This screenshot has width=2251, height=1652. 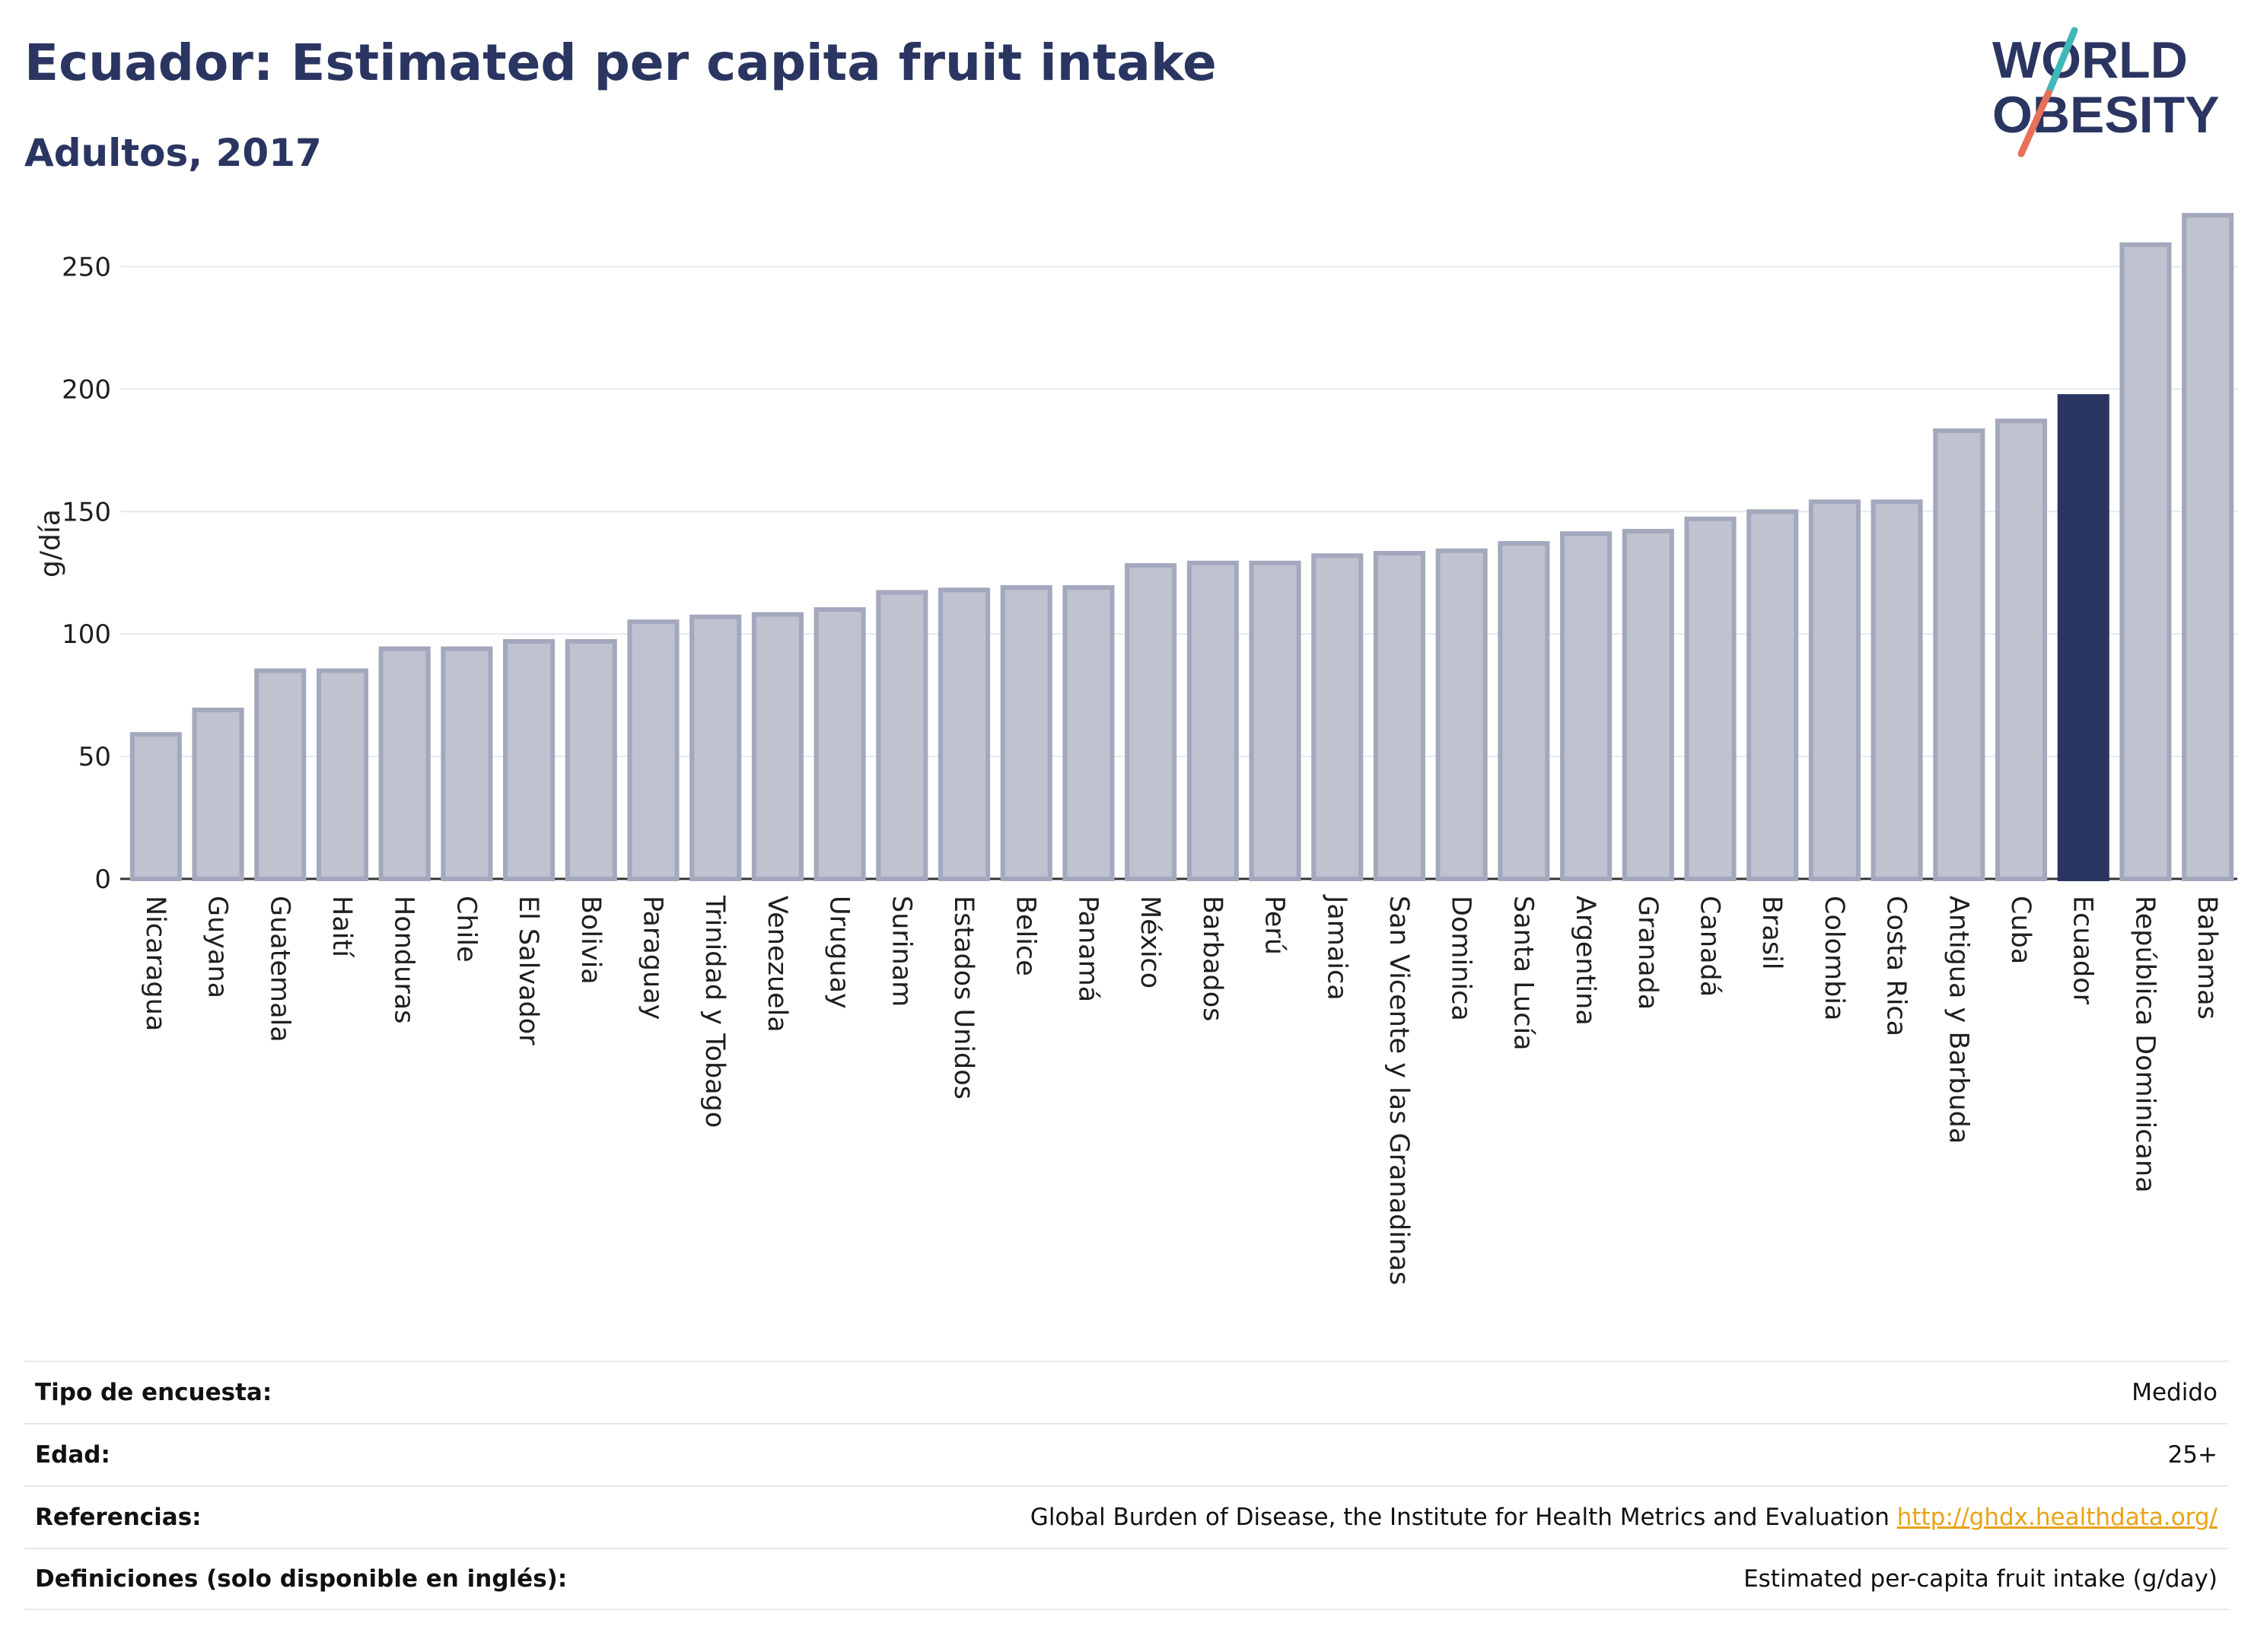 I want to click on x-tick-label: San Vicente y las Granadinas, so click(x=1398, y=1090).